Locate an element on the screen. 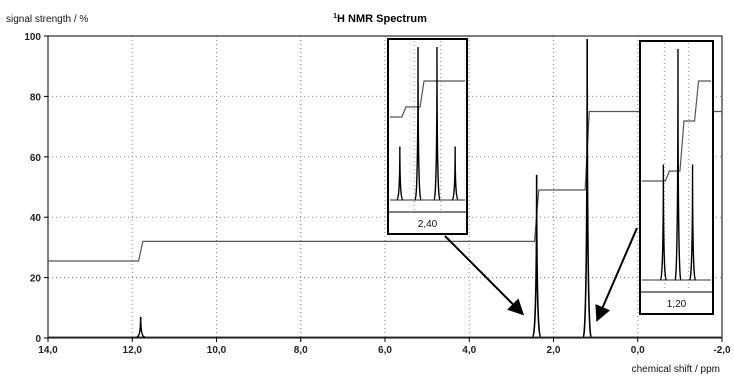  x-tick-label: -2,0 is located at coordinates (722, 350).